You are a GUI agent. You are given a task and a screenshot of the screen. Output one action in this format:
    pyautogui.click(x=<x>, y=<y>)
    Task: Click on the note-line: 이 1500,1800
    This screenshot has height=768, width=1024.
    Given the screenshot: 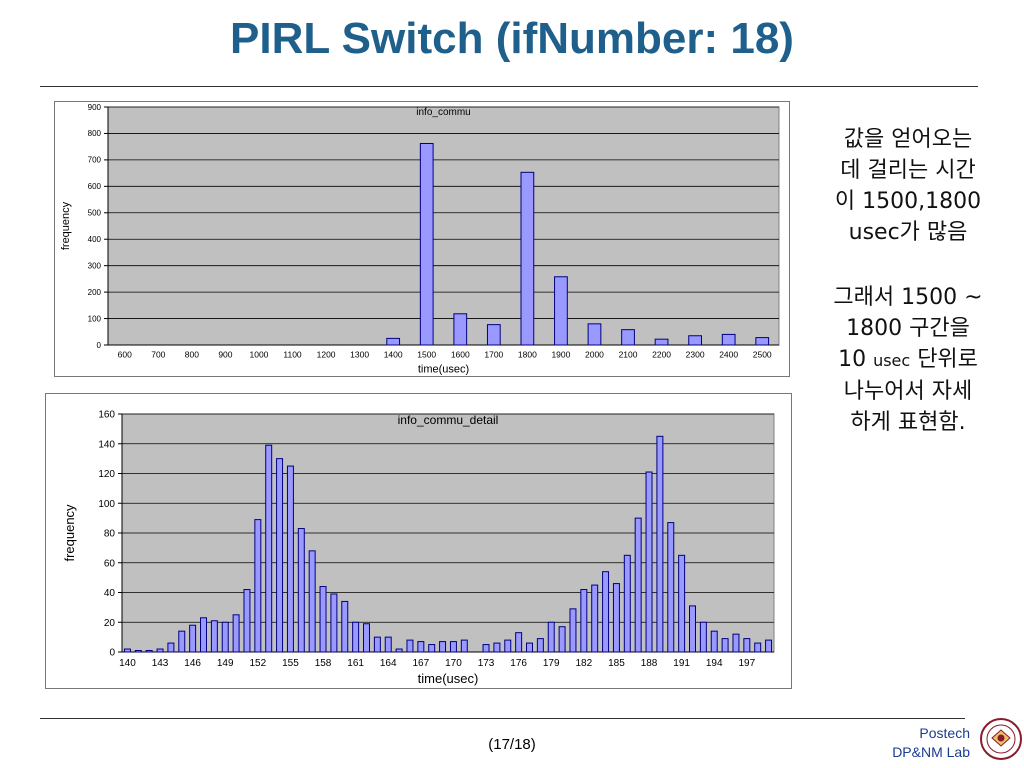 What is the action you would take?
    pyautogui.click(x=908, y=201)
    